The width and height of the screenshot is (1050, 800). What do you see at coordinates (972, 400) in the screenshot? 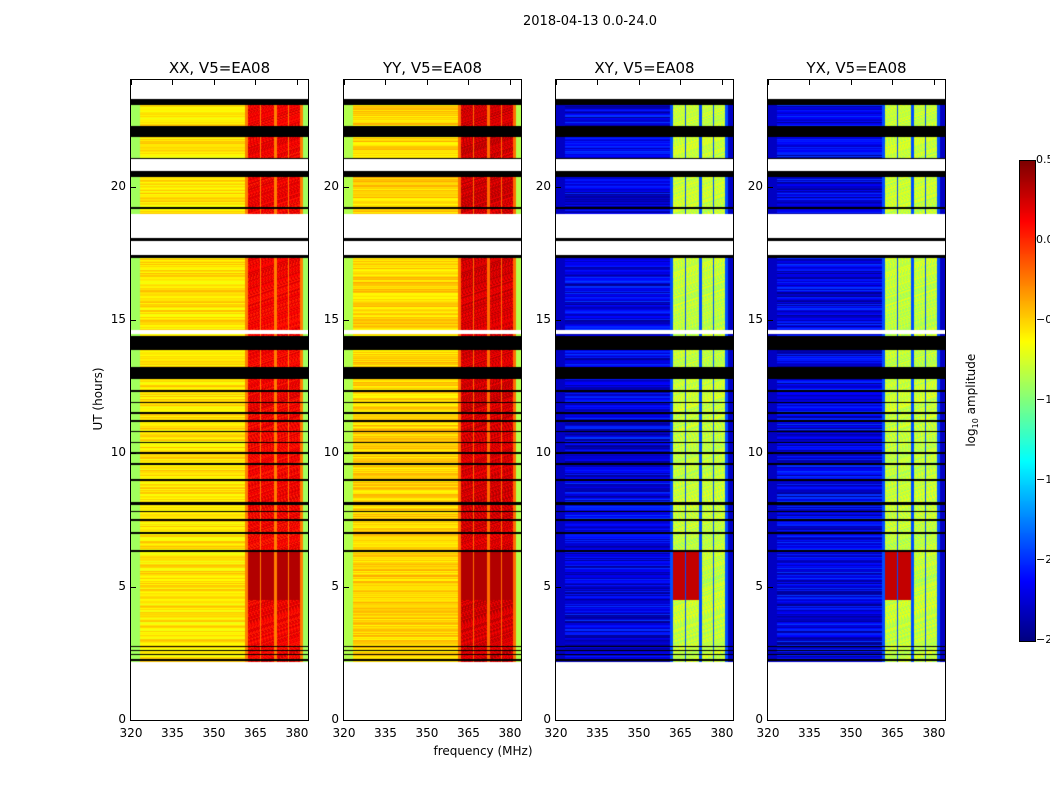
I see `colorbar-label: log10 amplitude` at bounding box center [972, 400].